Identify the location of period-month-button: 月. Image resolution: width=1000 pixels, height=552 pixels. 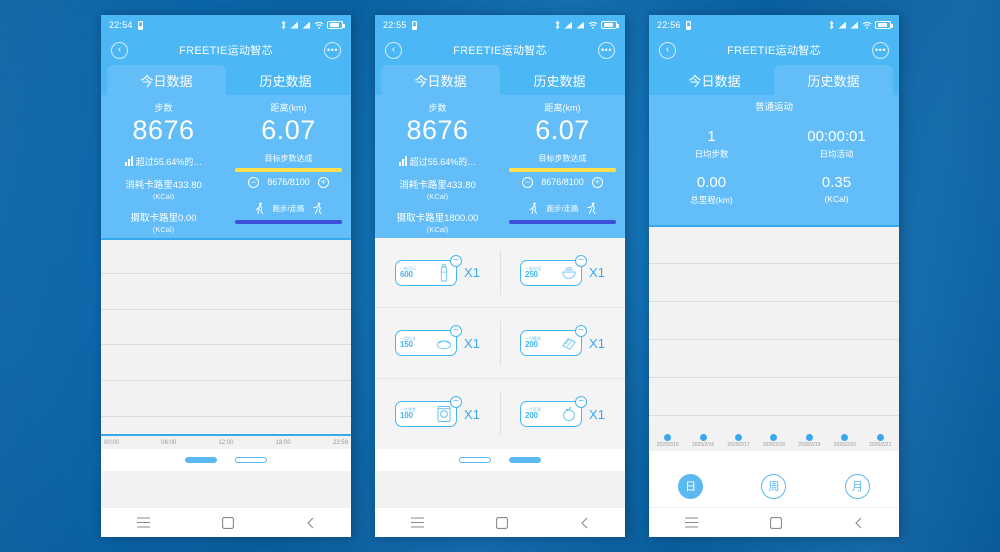
(857, 486).